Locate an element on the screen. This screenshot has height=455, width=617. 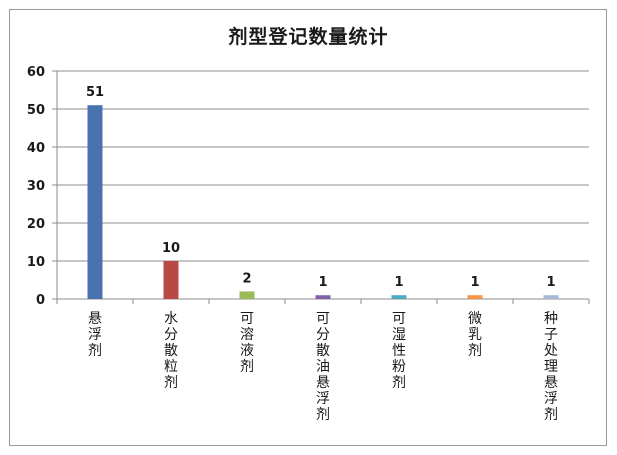
data-label: 51 is located at coordinates (95, 92).